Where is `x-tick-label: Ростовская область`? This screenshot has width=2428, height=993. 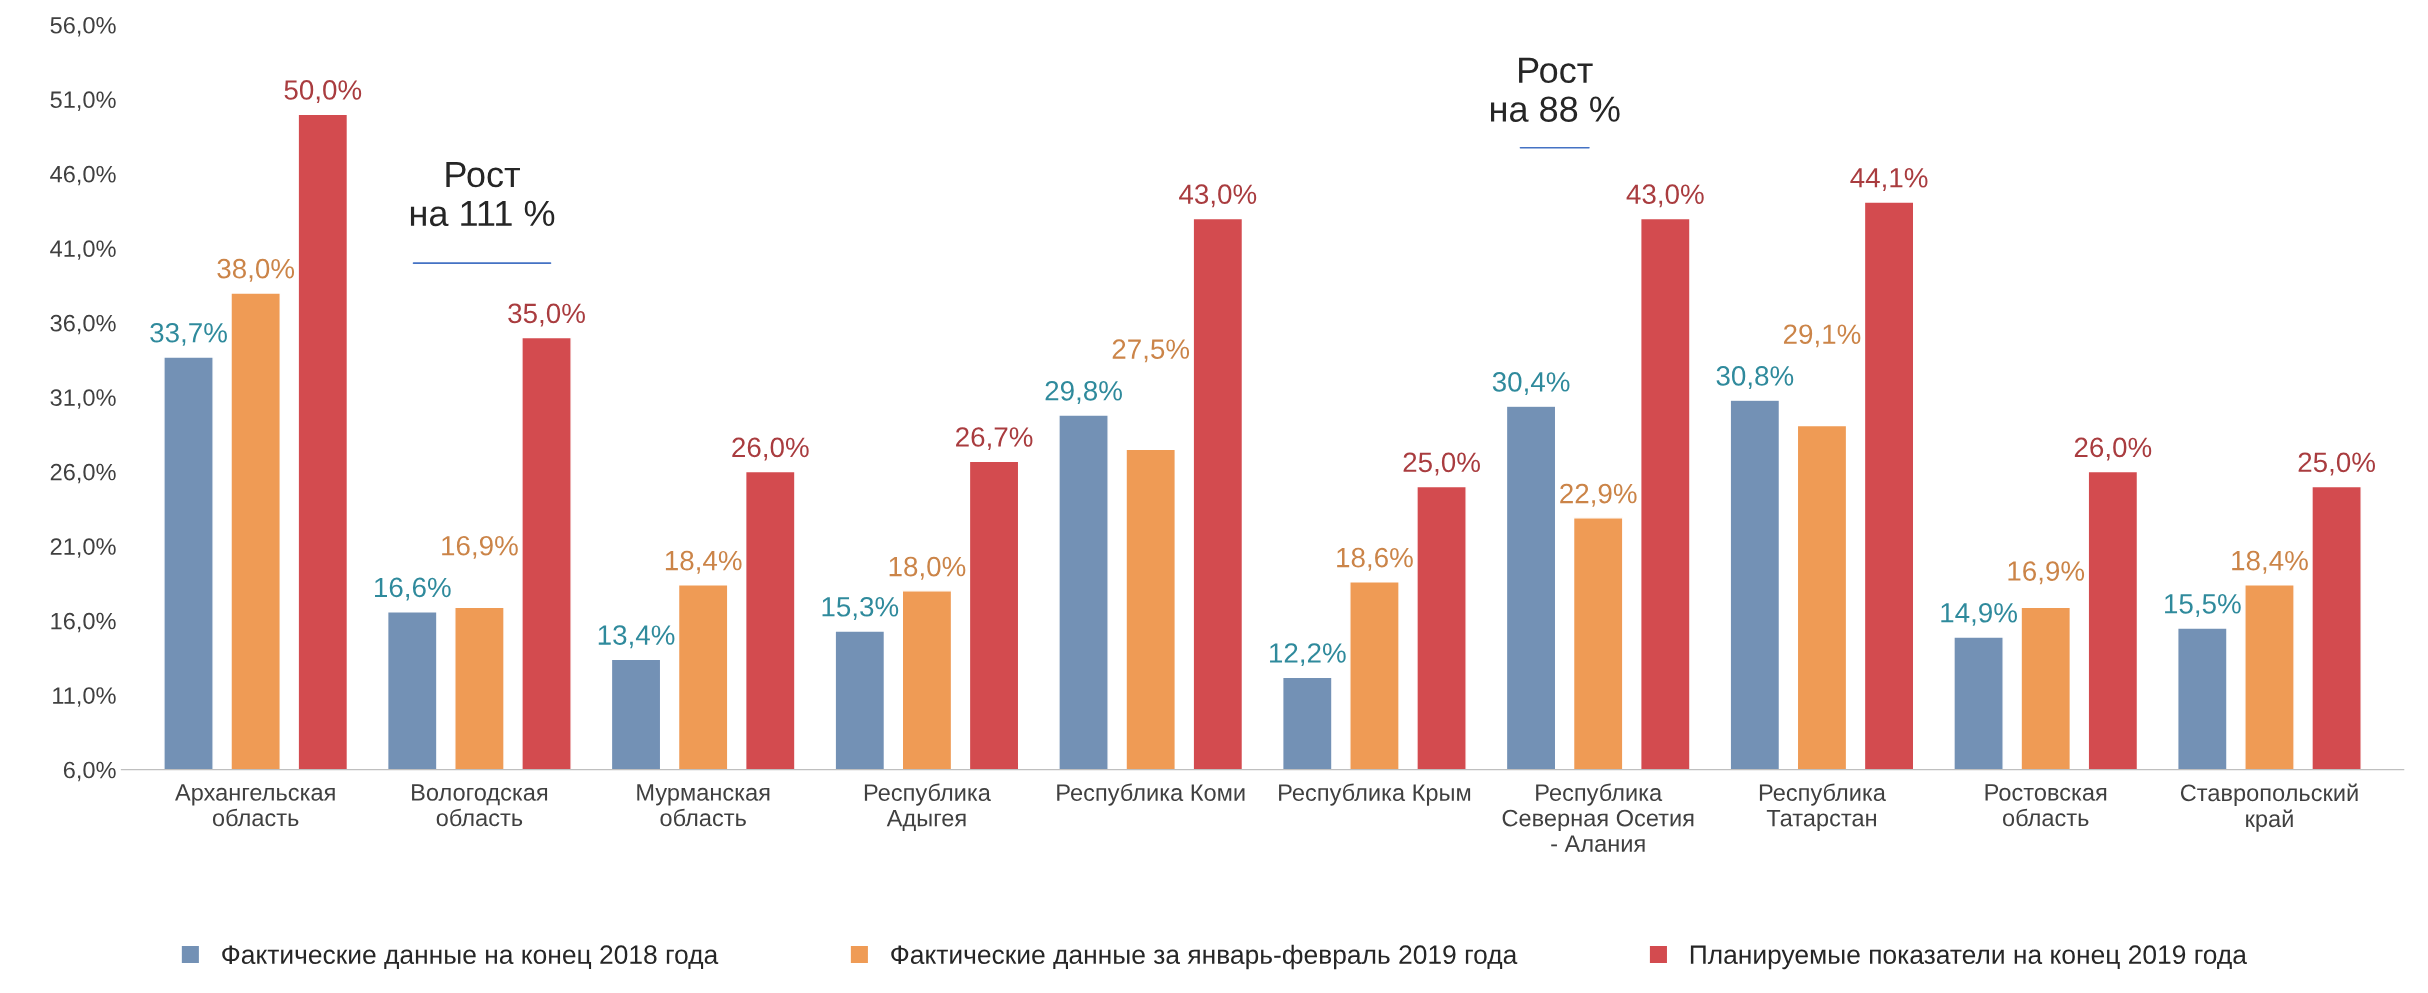
x-tick-label: Ростовская область is located at coordinates (2046, 805).